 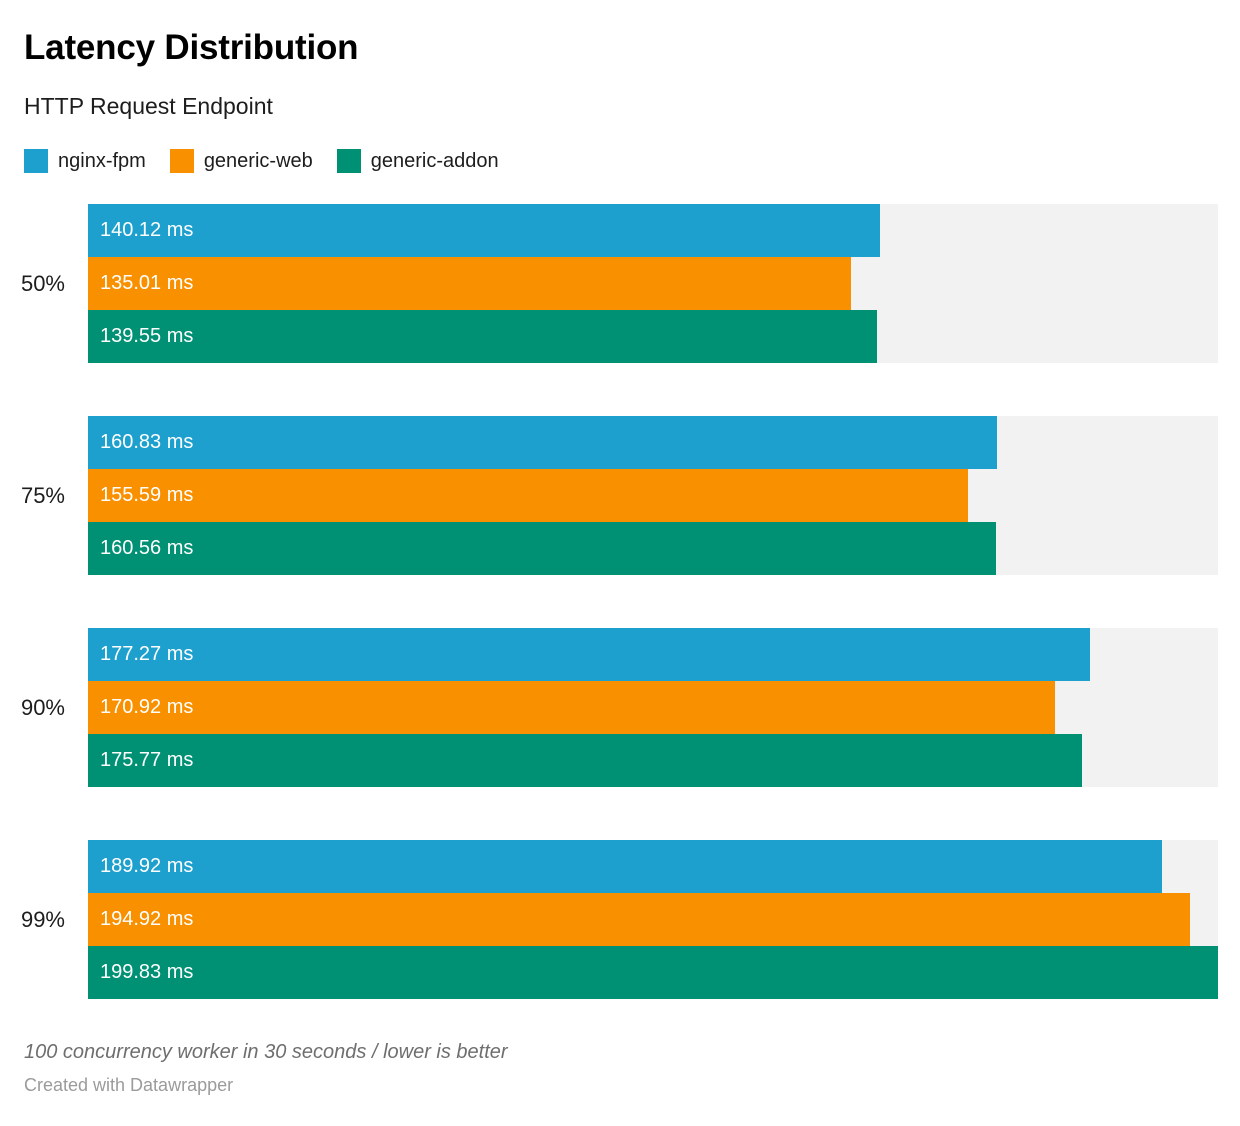 I want to click on legend-label: generic-web, so click(x=258, y=160).